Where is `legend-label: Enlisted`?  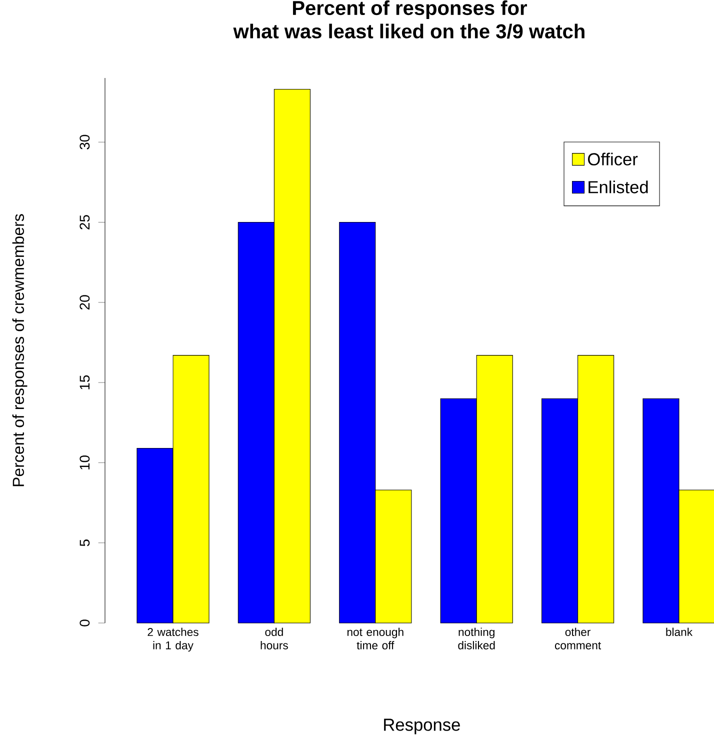
legend-label: Enlisted is located at coordinates (618, 187).